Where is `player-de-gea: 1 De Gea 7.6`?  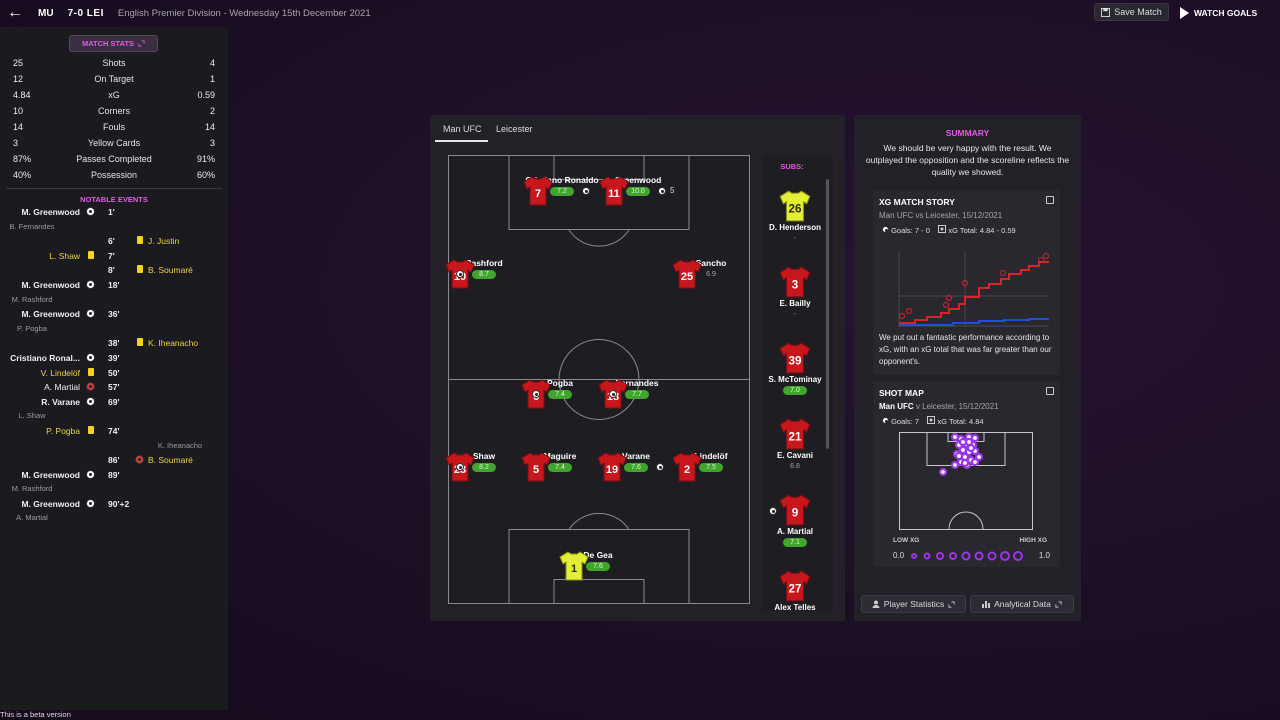
player-de-gea: 1 De Gea 7.6 is located at coordinates (598, 565).